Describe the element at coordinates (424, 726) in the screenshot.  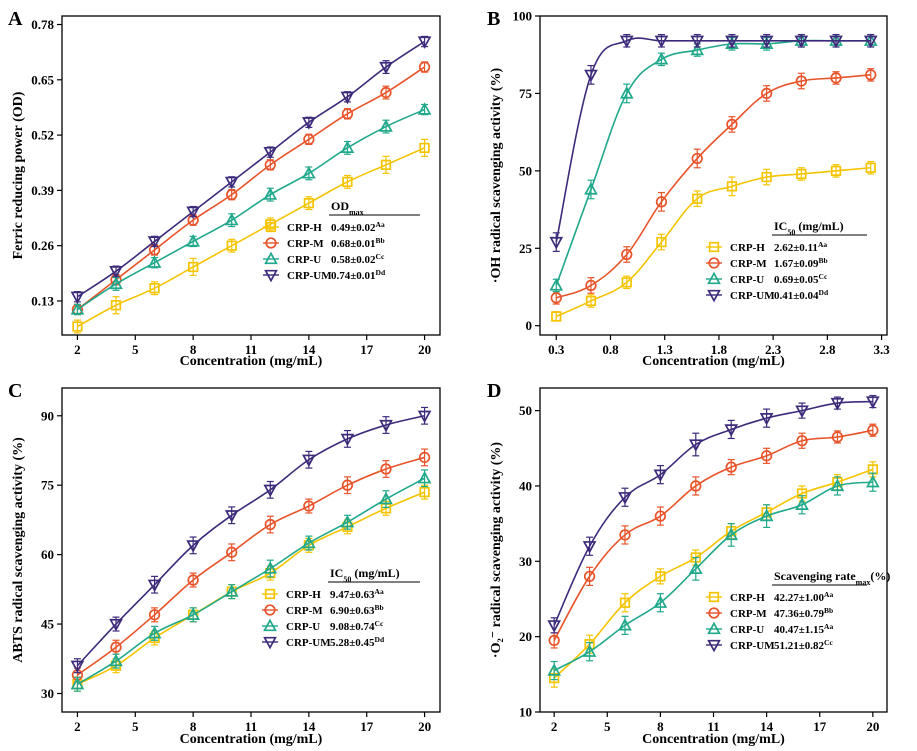
I see `x-tick-label: 20` at that location.